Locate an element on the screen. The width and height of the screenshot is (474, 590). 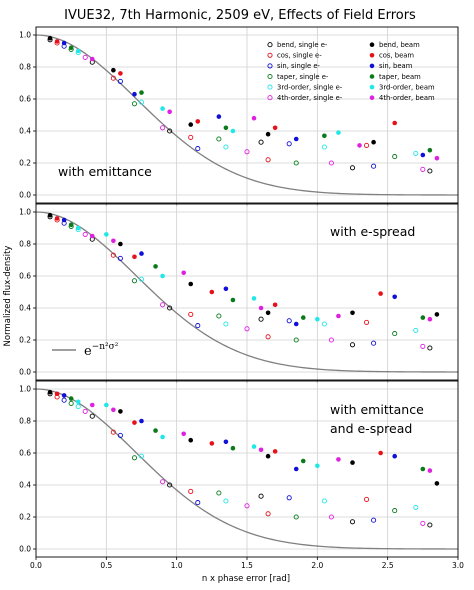
x-tick-label: 0.5 is located at coordinates (106, 565).